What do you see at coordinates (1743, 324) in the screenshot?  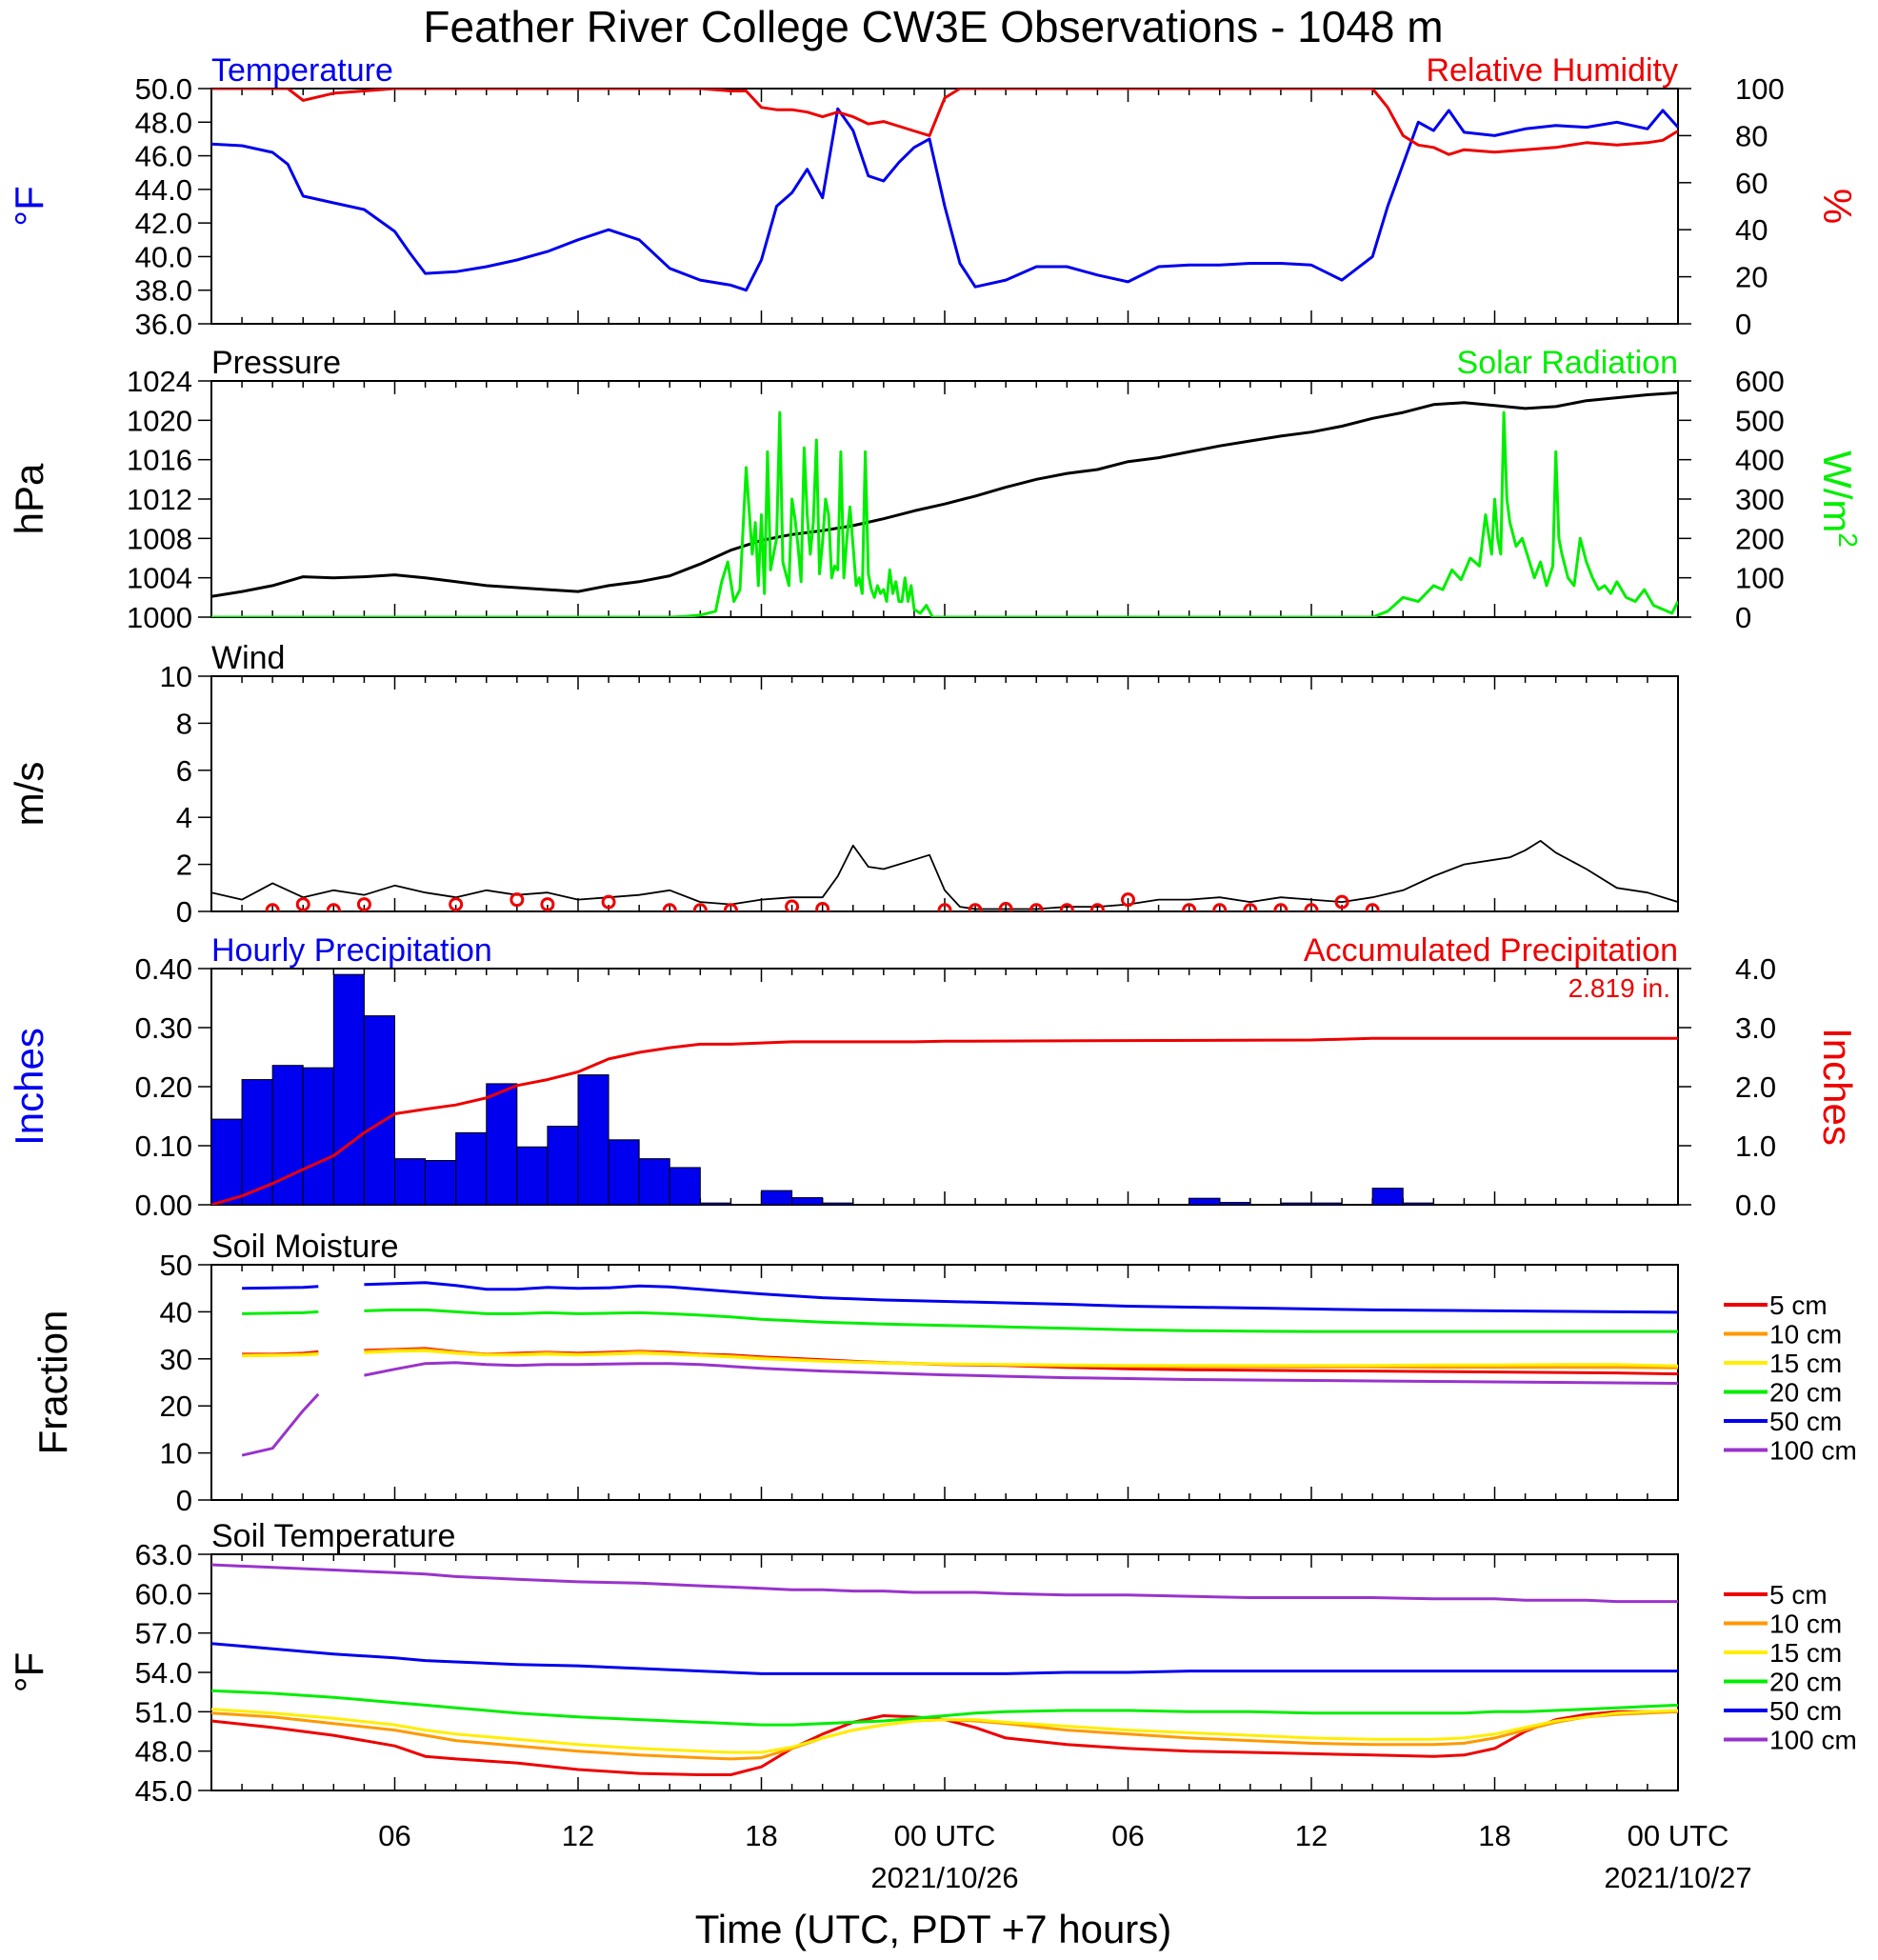 I see `y-tick-label-right: 0` at bounding box center [1743, 324].